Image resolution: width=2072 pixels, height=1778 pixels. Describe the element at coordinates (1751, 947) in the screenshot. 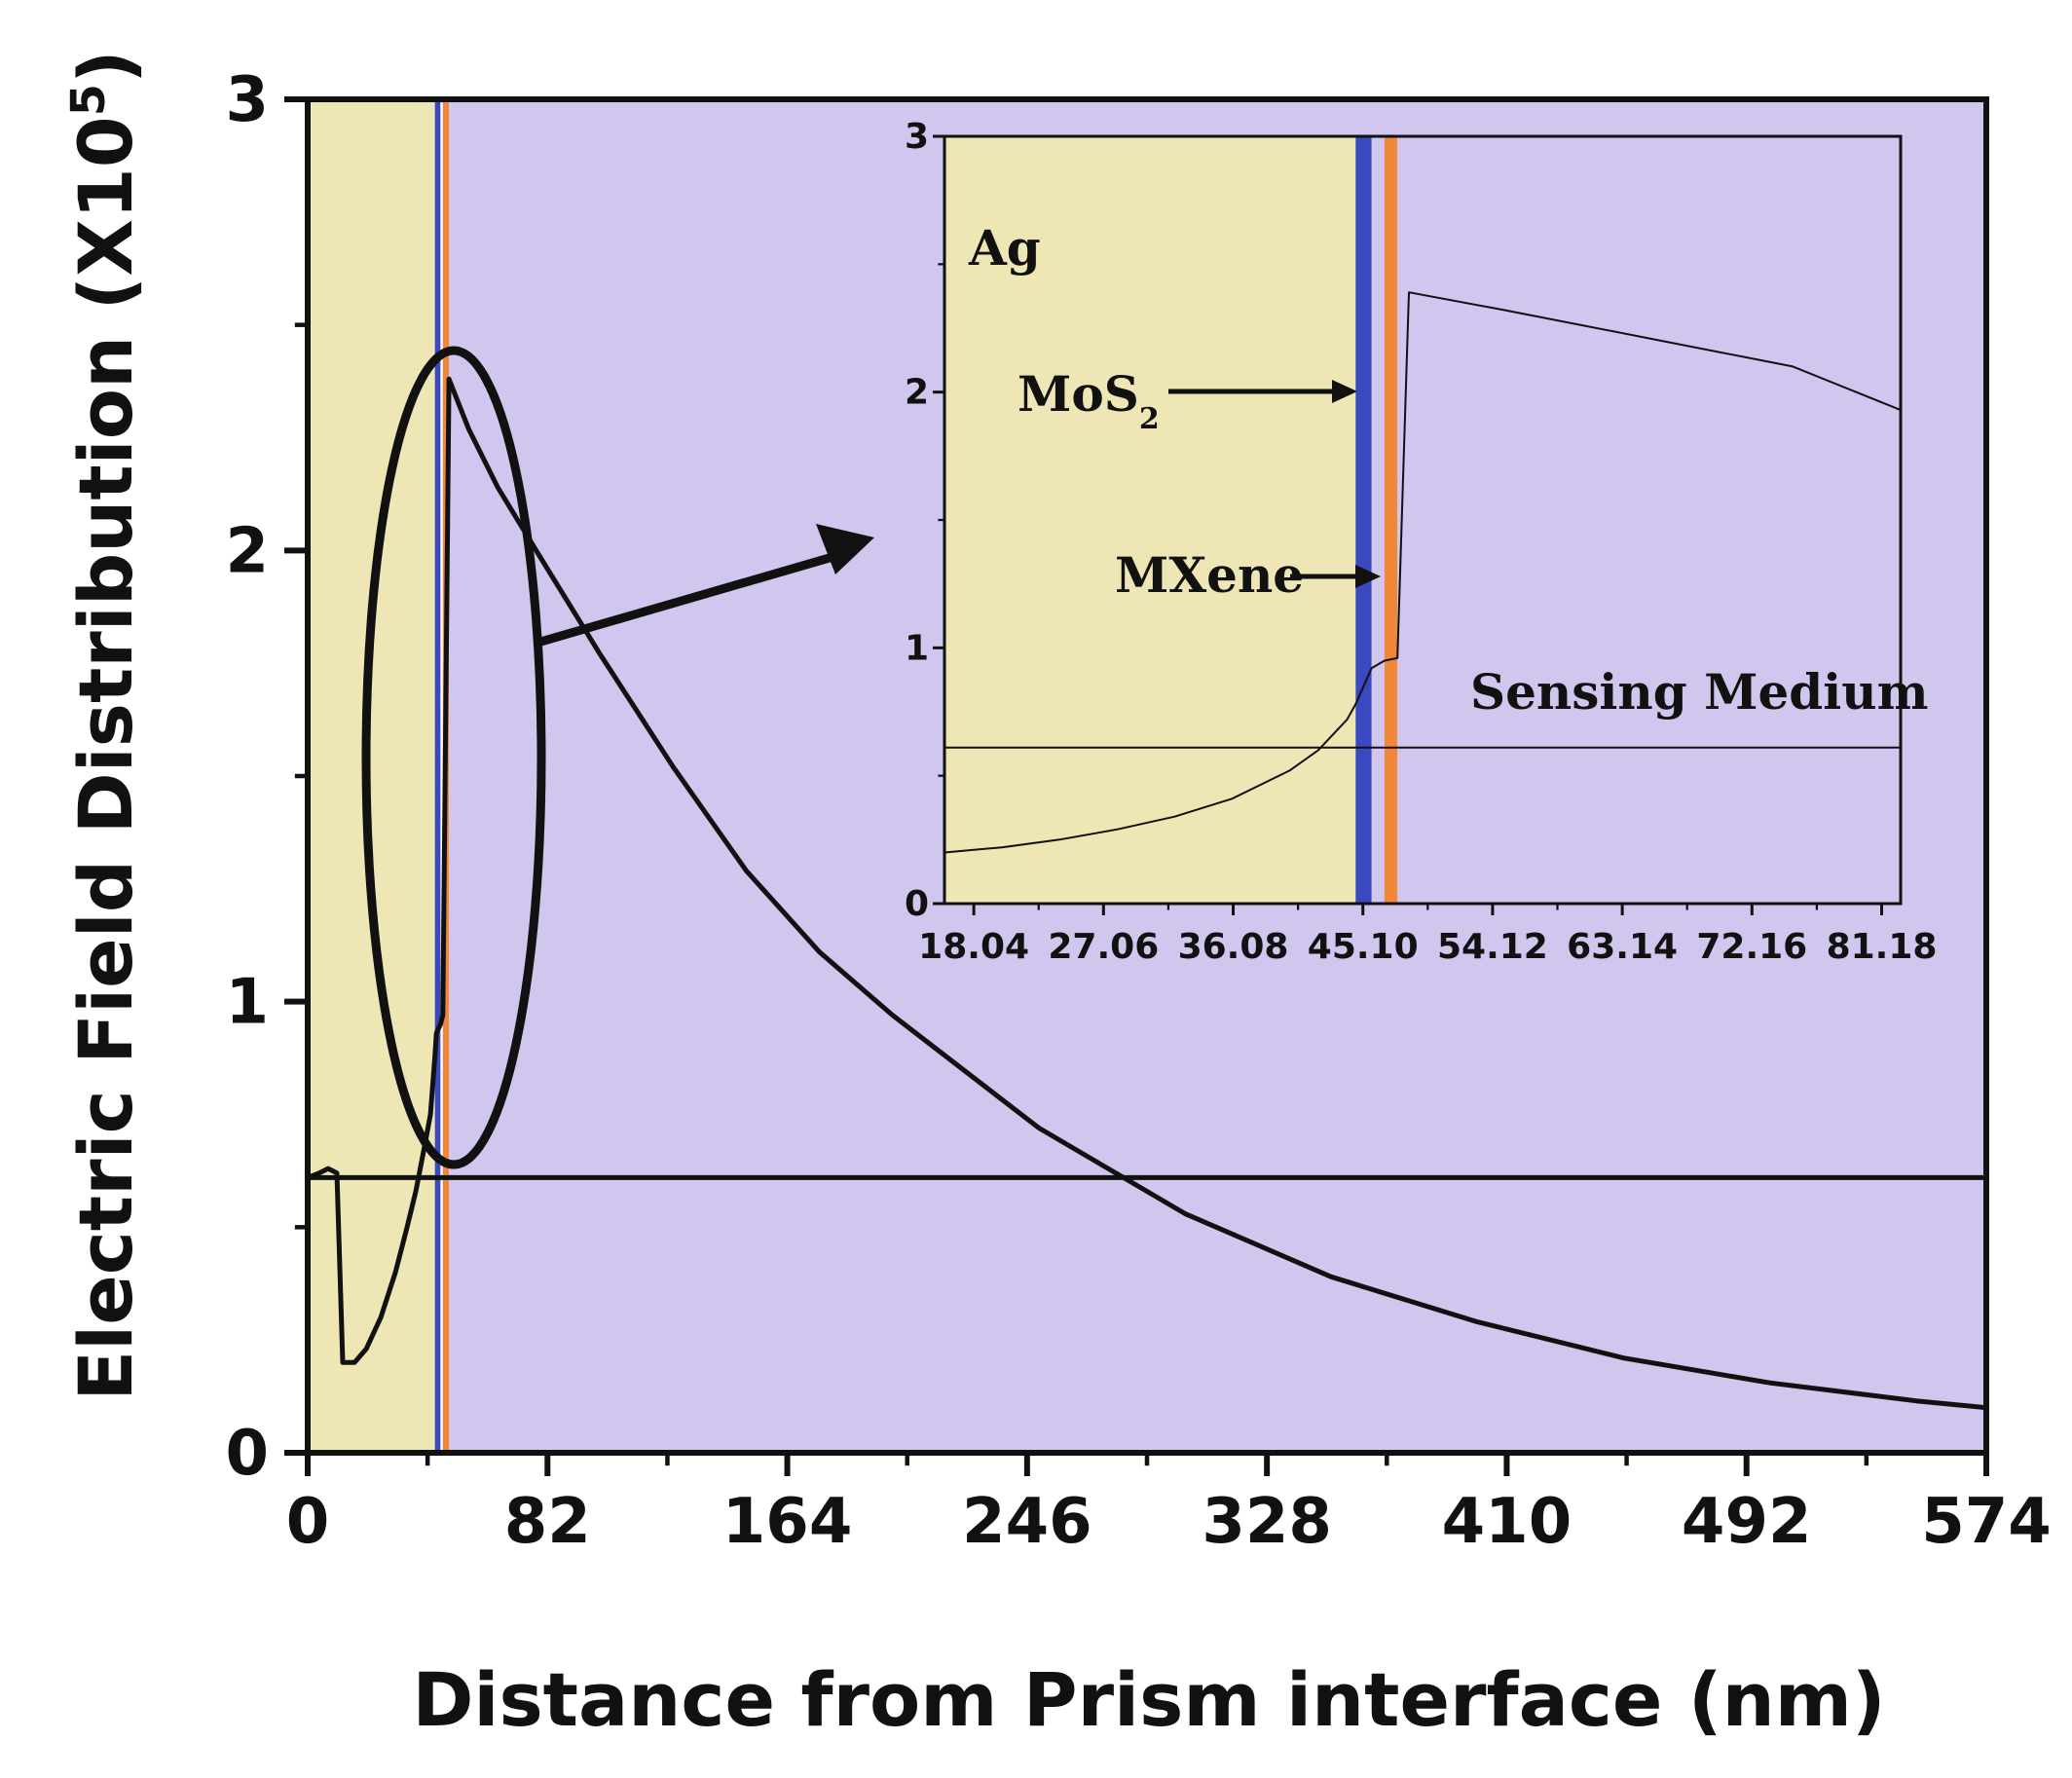

I see `inset-x-tick-label: 72.16` at that location.